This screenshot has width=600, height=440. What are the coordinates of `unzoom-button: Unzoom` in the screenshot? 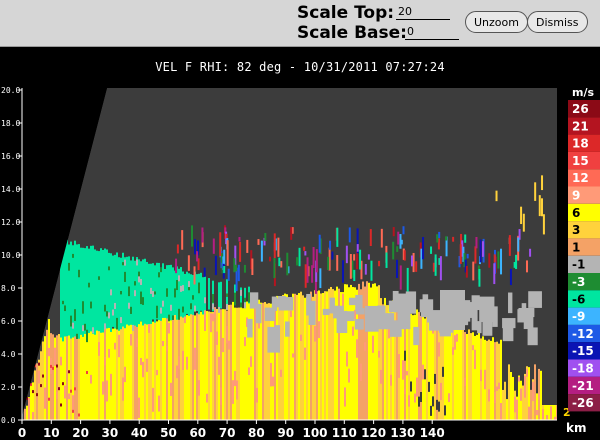 It's located at (496, 22).